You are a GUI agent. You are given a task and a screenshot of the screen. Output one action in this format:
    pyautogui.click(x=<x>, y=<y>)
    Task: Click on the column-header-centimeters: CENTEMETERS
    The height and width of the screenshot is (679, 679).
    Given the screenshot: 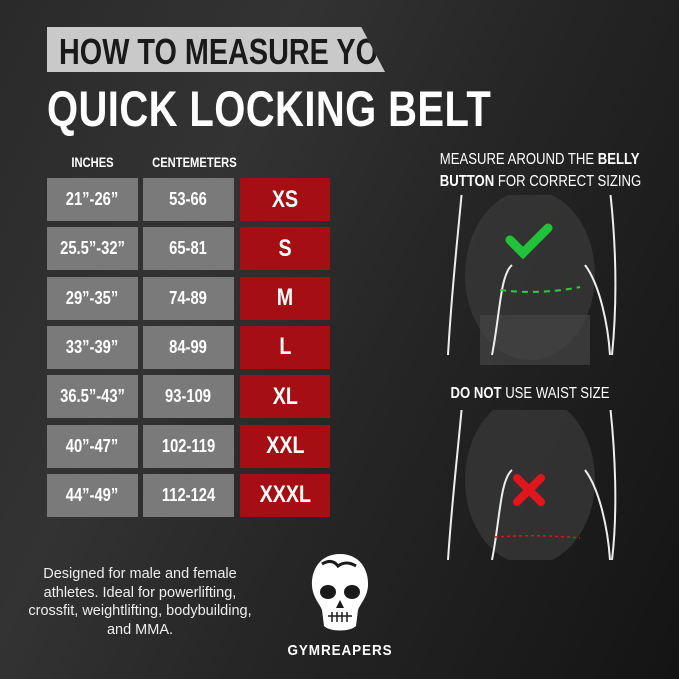 What is the action you would take?
    pyautogui.click(x=194, y=162)
    